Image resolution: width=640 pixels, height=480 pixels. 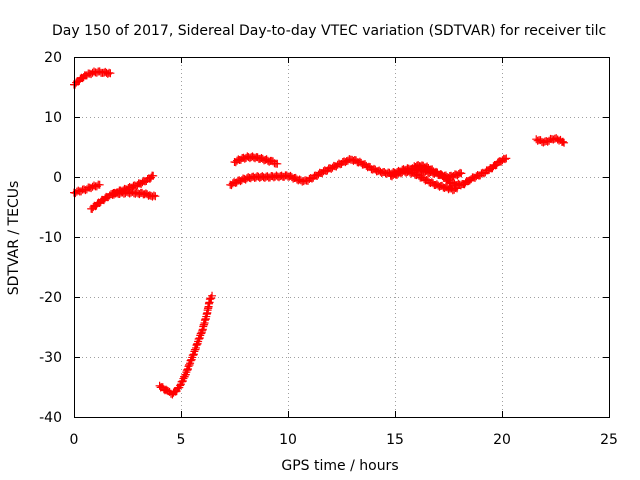 What do you see at coordinates (50, 418) in the screenshot?
I see `y-tick-label: -40` at bounding box center [50, 418].